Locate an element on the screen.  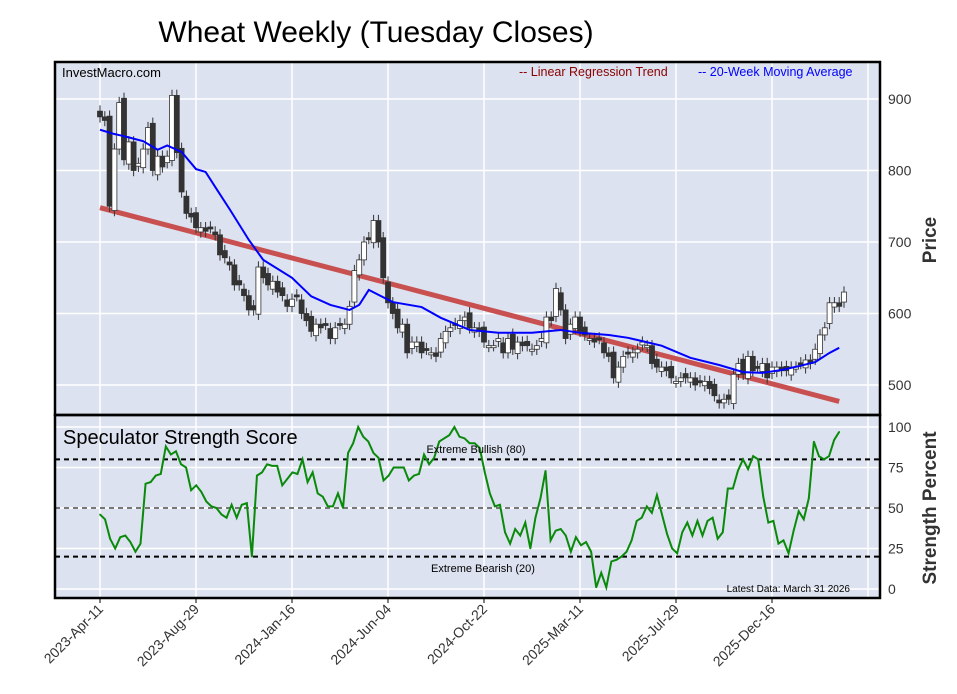
extreme-bullish-label: Extreme Bullish (80) is located at coordinates (475, 450).